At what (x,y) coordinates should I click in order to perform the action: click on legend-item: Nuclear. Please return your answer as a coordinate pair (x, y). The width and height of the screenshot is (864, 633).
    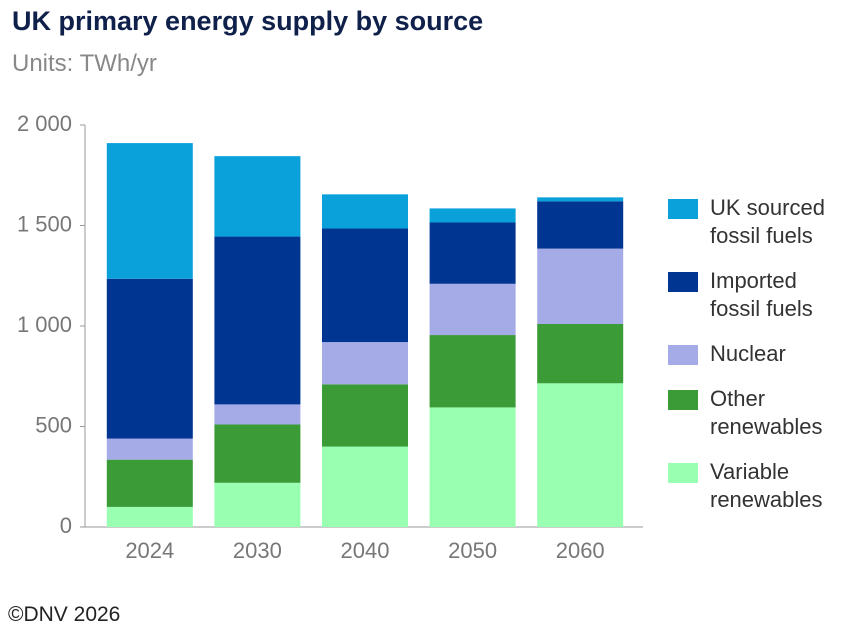
    Looking at the image, I should click on (759, 354).